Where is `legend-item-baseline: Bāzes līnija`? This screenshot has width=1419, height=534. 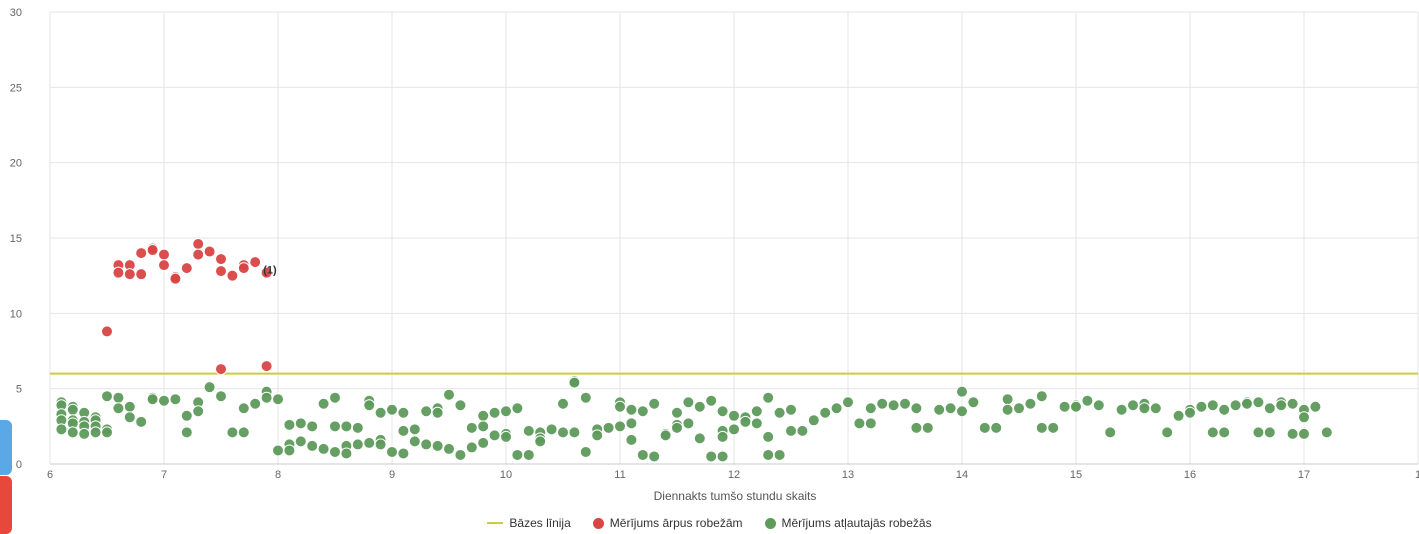 legend-item-baseline: Bāzes līnija is located at coordinates (529, 523).